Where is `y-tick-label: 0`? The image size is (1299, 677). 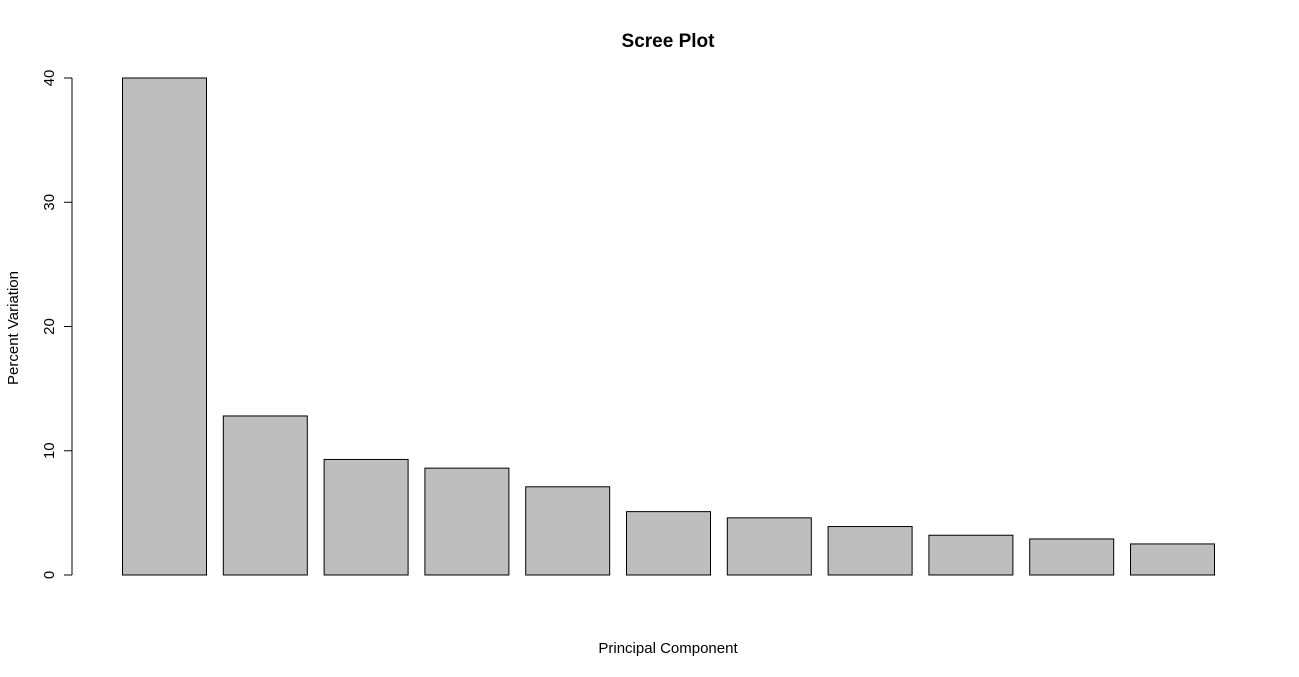
y-tick-label: 0 is located at coordinates (49, 575).